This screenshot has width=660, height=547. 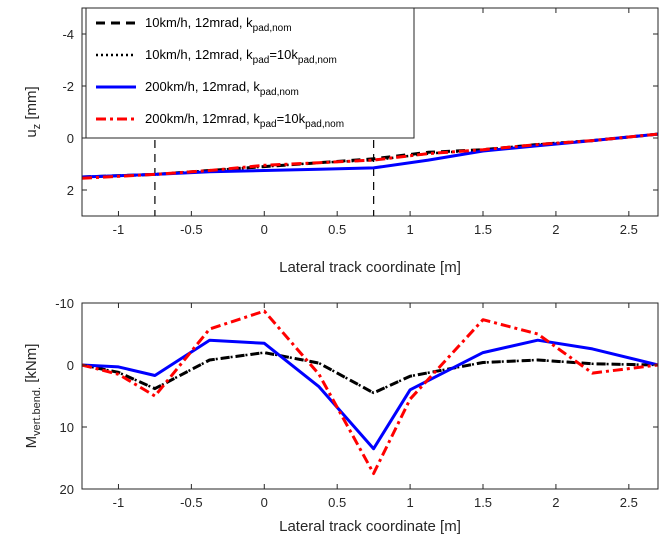 What do you see at coordinates (555, 502) in the screenshot?
I see `bottom-xtick-label: 2` at bounding box center [555, 502].